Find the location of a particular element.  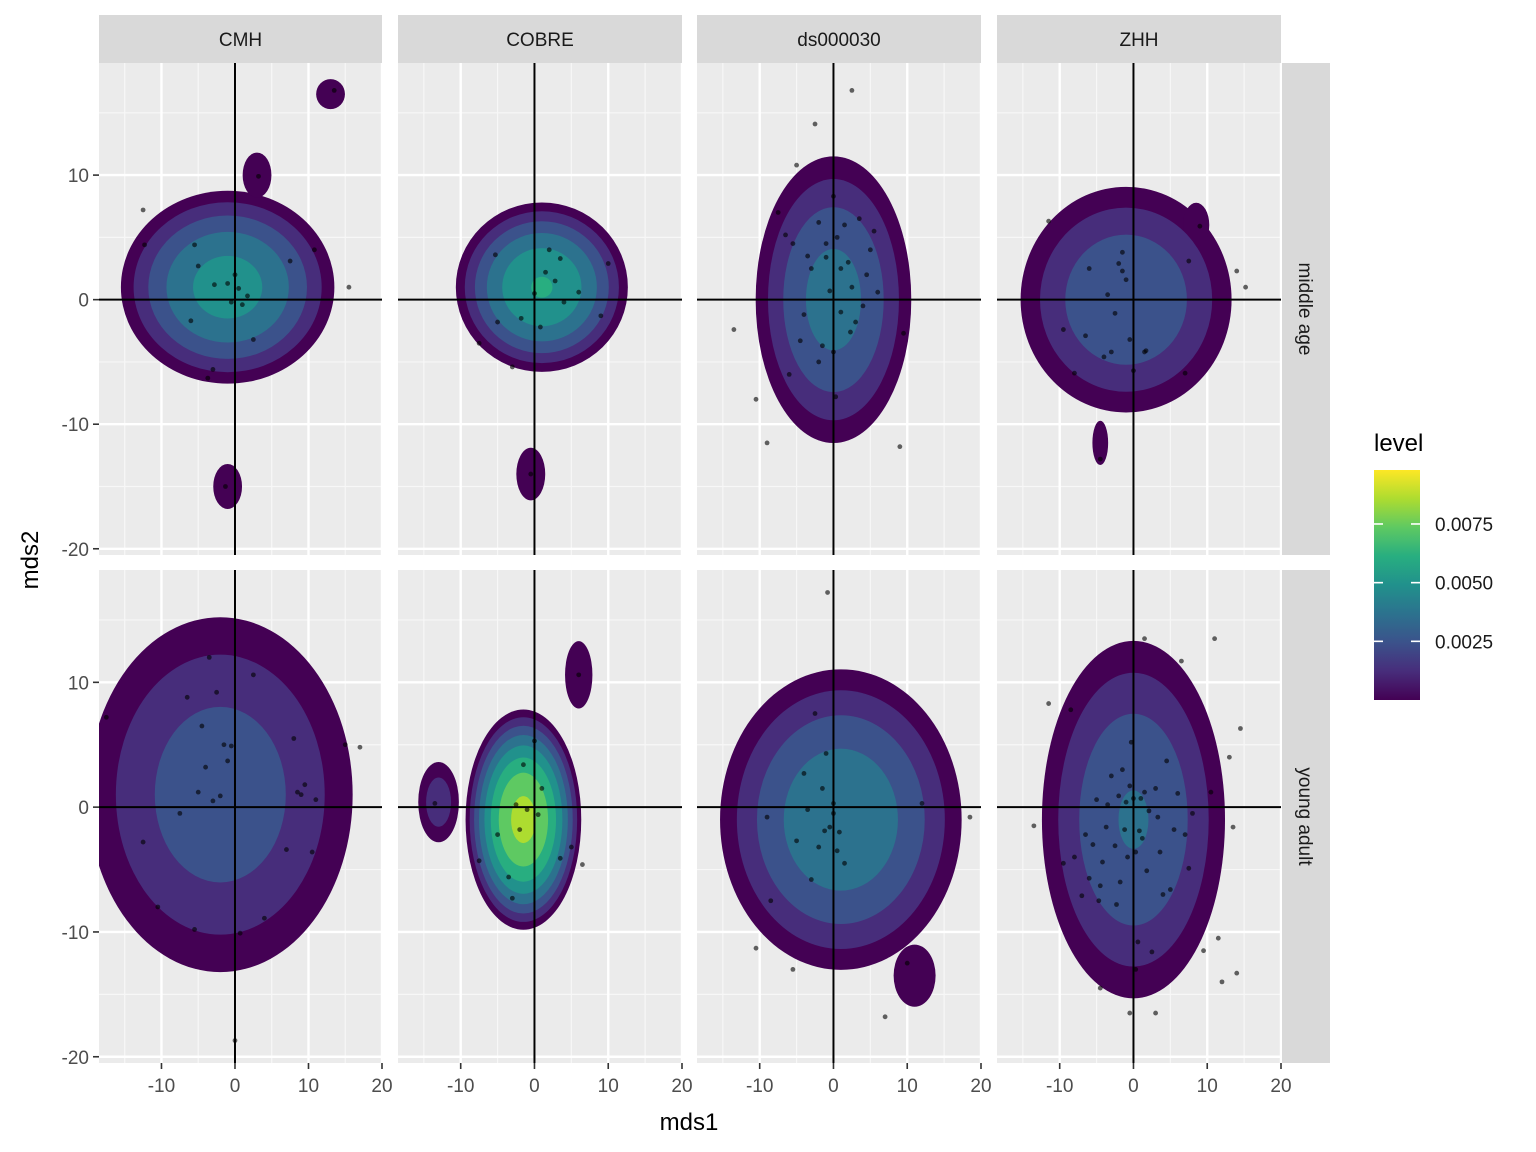

legend-colorbar is located at coordinates (1397, 585).